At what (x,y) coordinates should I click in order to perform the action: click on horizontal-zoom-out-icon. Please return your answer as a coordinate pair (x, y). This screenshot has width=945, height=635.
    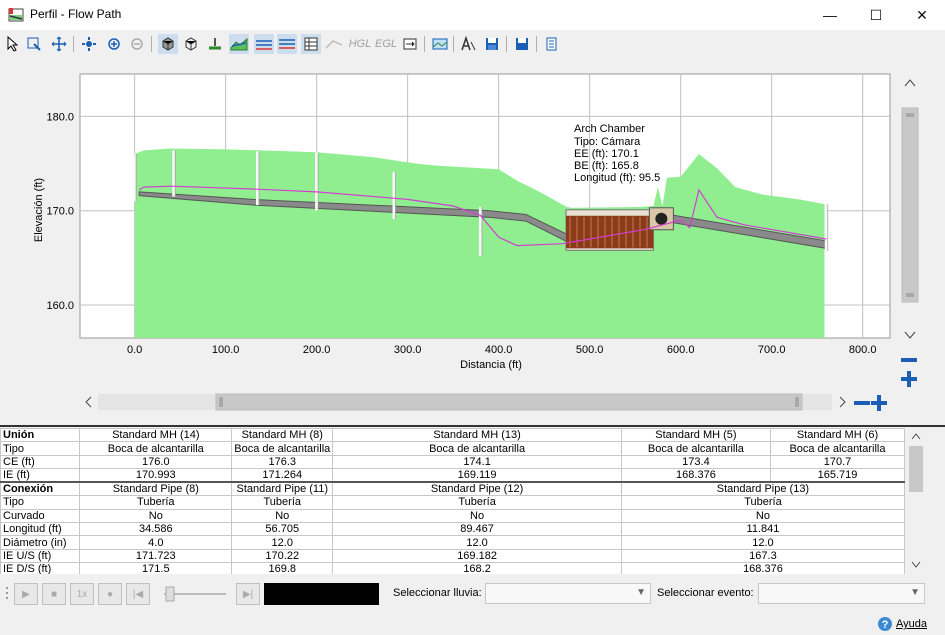
    Looking at the image, I should click on (862, 403).